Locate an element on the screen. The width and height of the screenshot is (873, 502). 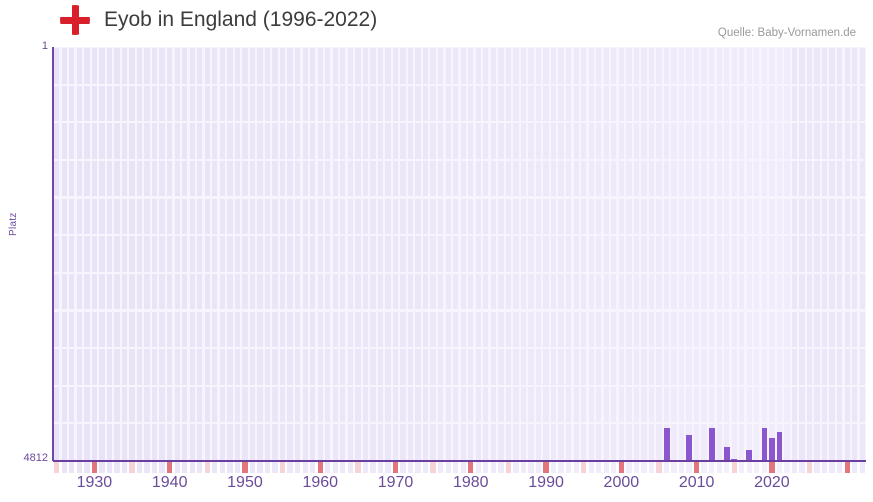
x-axis-tick-label: 1990 is located at coordinates (546, 482).